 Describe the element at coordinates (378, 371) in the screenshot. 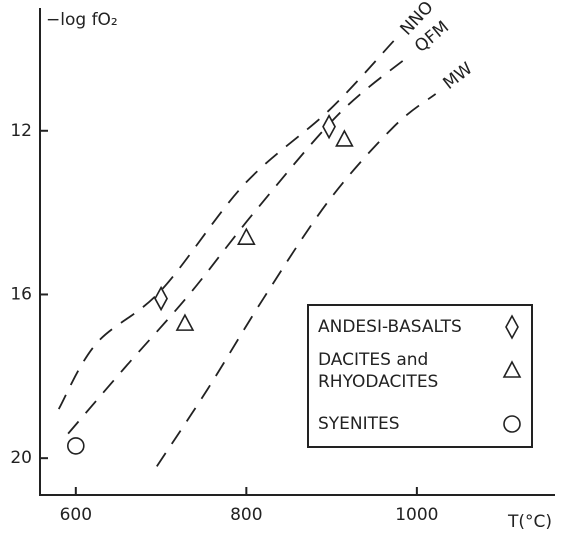

I see `legend-label: DACITES and RHYODACITES` at that location.